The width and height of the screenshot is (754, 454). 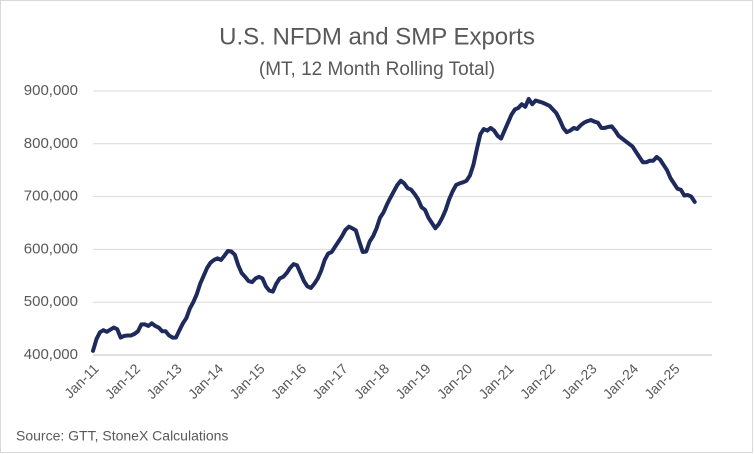 What do you see at coordinates (51, 354) in the screenshot?
I see `y-tick-label: 400,000` at bounding box center [51, 354].